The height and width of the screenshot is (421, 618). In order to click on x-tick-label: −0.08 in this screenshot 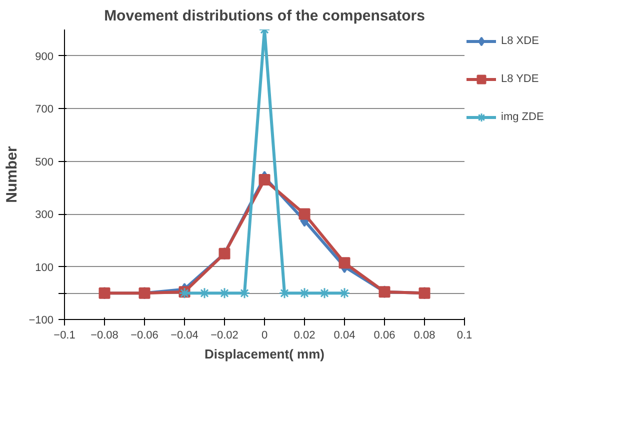, I will do `click(104, 336)`.